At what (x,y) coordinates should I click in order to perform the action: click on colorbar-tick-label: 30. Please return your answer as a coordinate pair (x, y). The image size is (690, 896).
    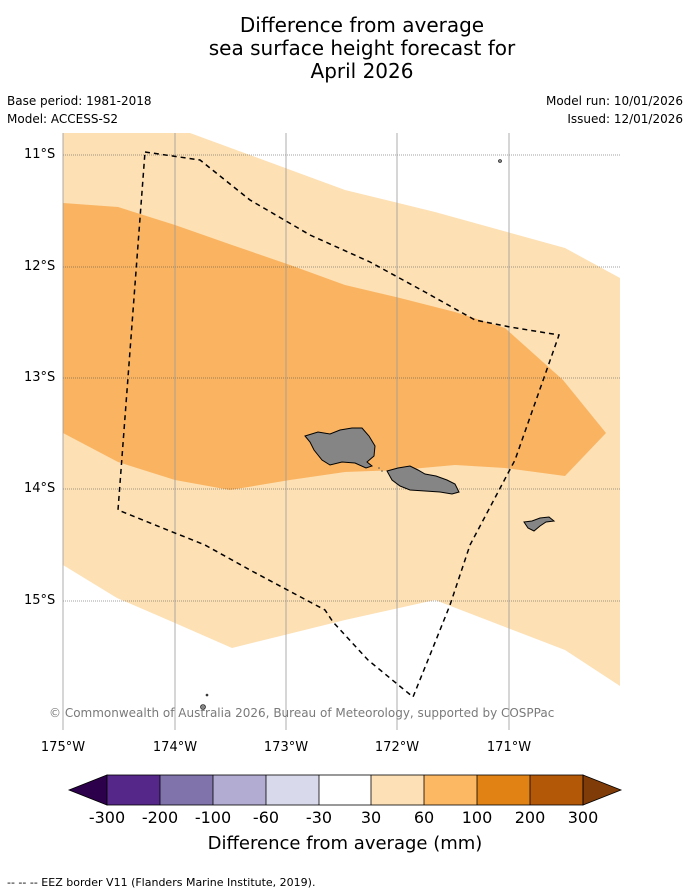
    Looking at the image, I should click on (371, 817).